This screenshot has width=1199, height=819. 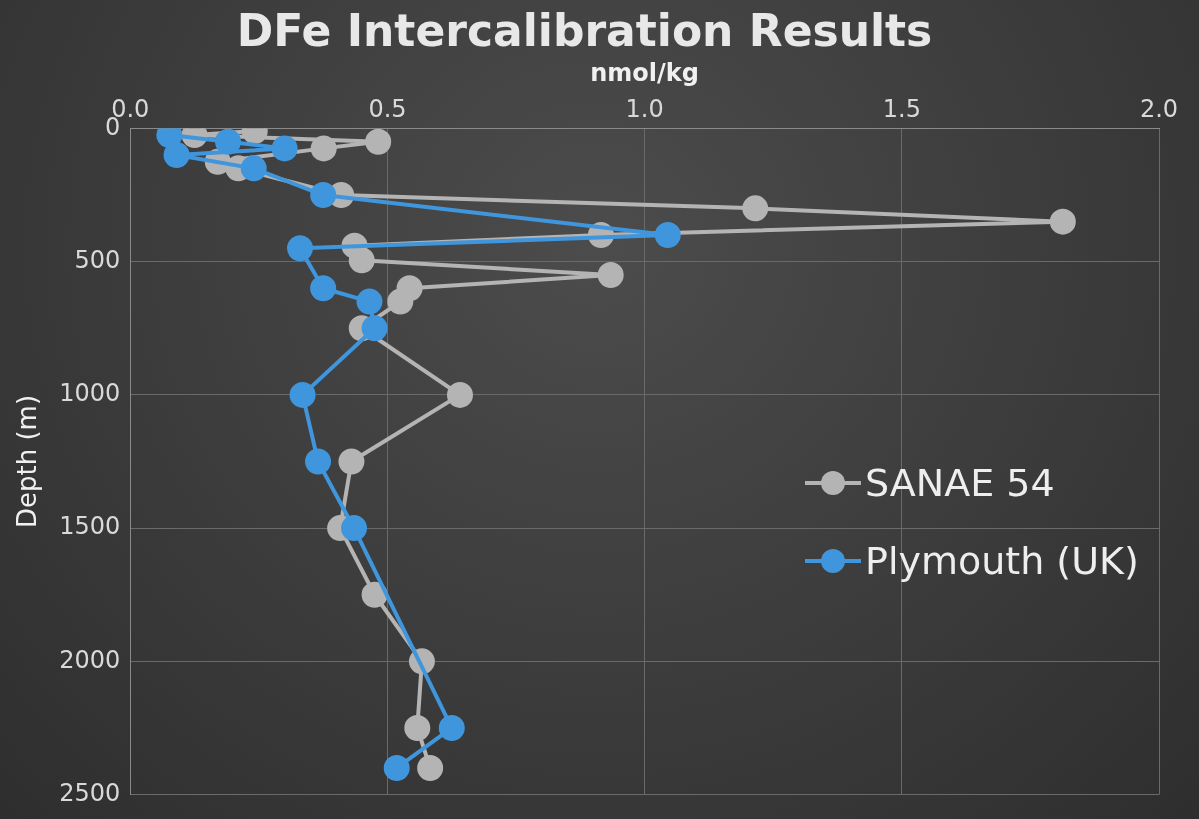 What do you see at coordinates (960, 482) in the screenshot?
I see `legend-label: SANAE 54` at bounding box center [960, 482].